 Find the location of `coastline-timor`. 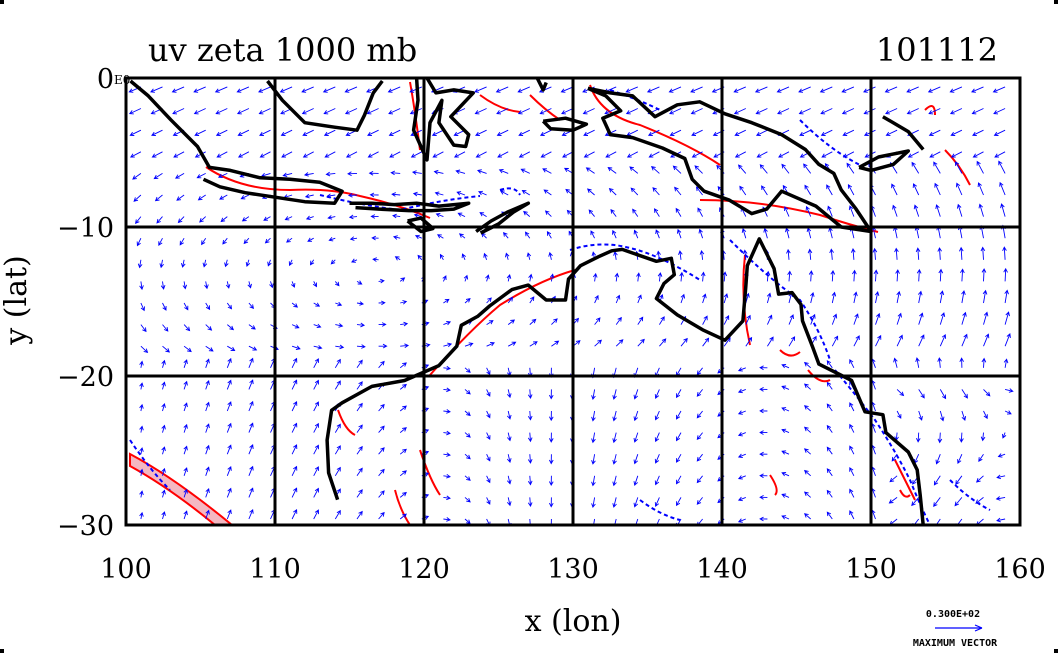

coastline-timor is located at coordinates (503, 218).